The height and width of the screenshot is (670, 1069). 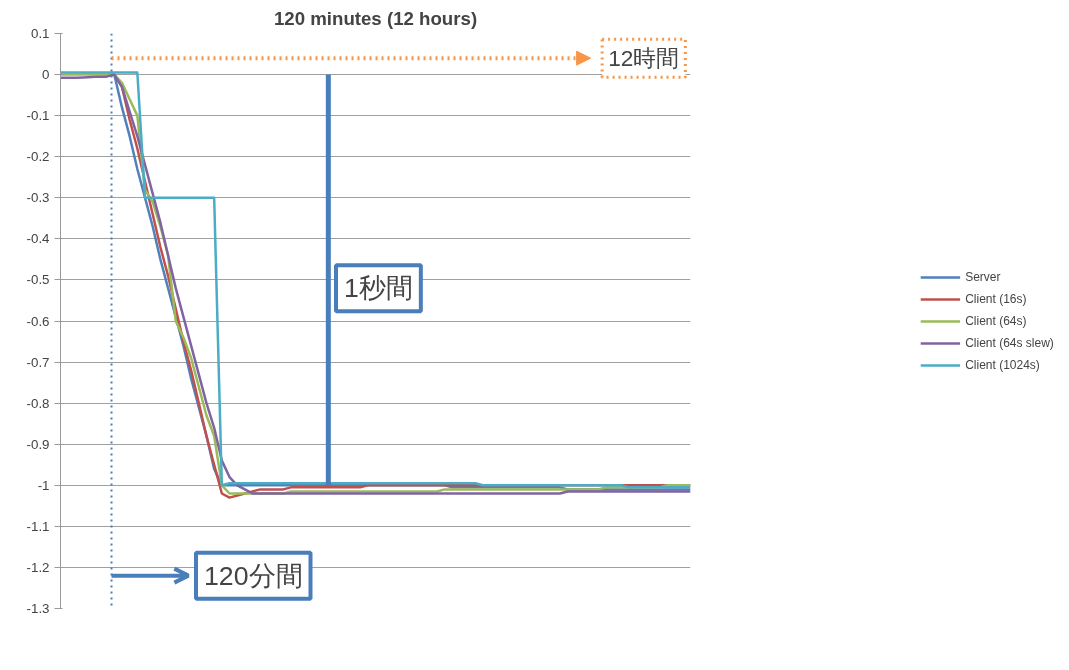 What do you see at coordinates (1002, 364) in the screenshot?
I see `legend-label: Client (1024s)` at bounding box center [1002, 364].